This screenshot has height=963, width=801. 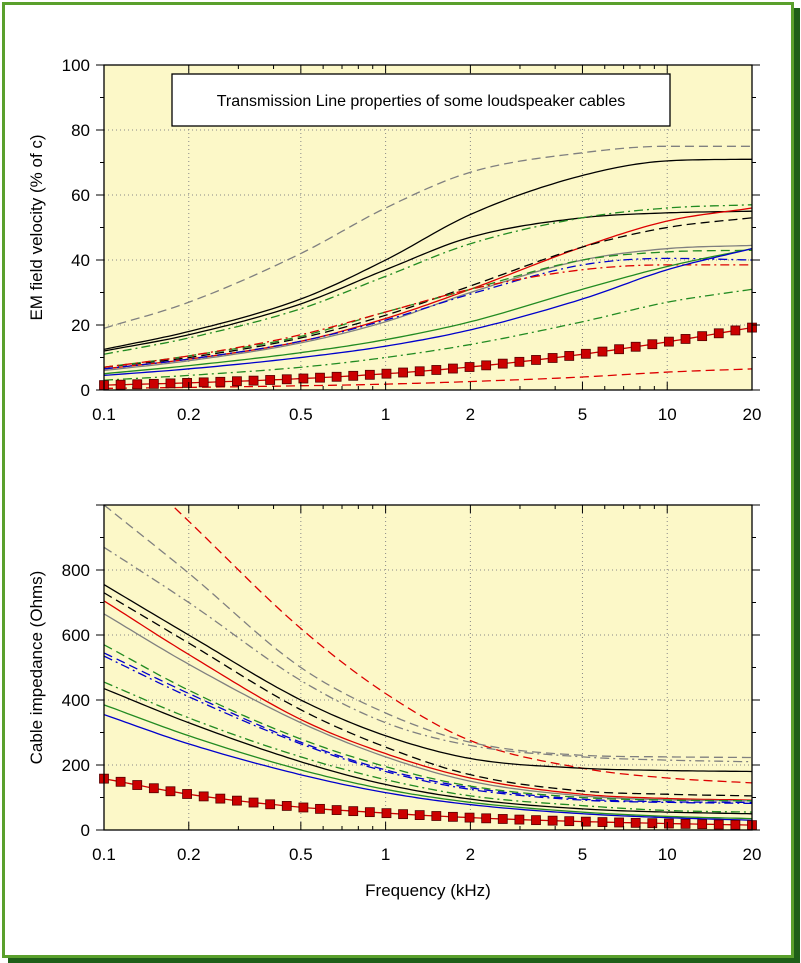 What do you see at coordinates (752, 854) in the screenshot?
I see `x-tick-label: 20` at bounding box center [752, 854].